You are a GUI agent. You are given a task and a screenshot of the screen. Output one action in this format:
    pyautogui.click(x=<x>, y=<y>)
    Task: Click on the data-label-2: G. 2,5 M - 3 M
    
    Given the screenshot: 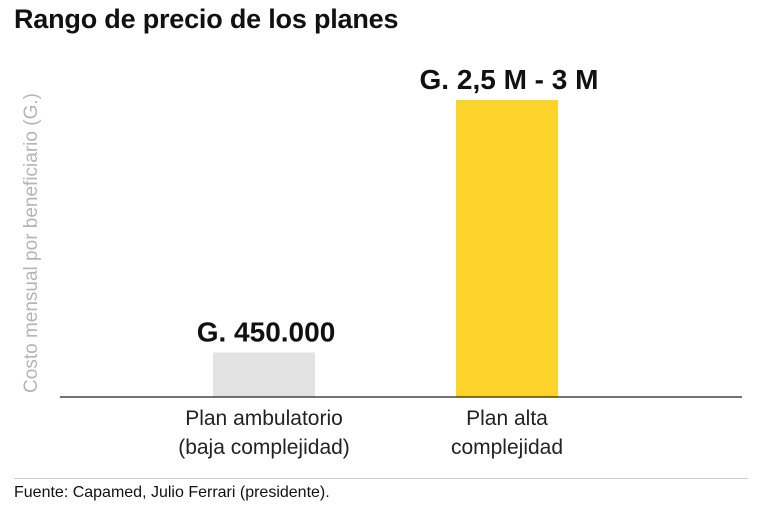 What is the action you would take?
    pyautogui.click(x=509, y=79)
    